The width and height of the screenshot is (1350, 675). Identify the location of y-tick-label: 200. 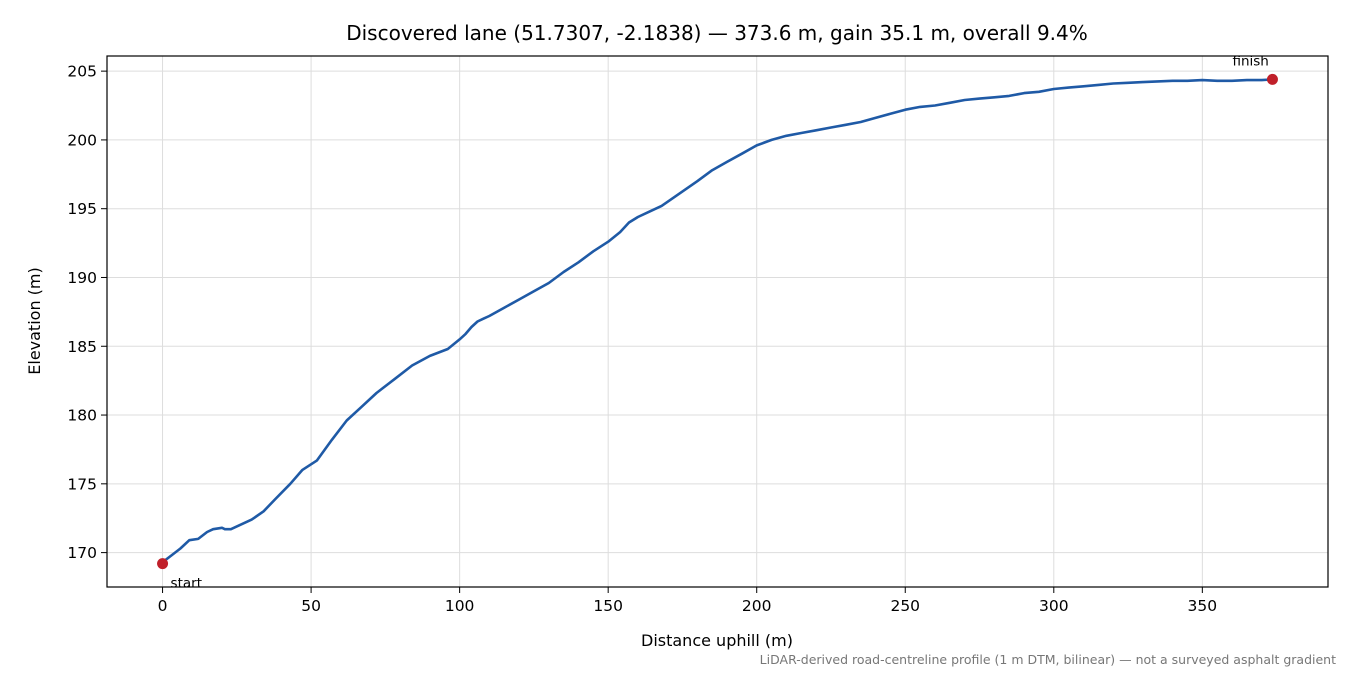
(82, 140).